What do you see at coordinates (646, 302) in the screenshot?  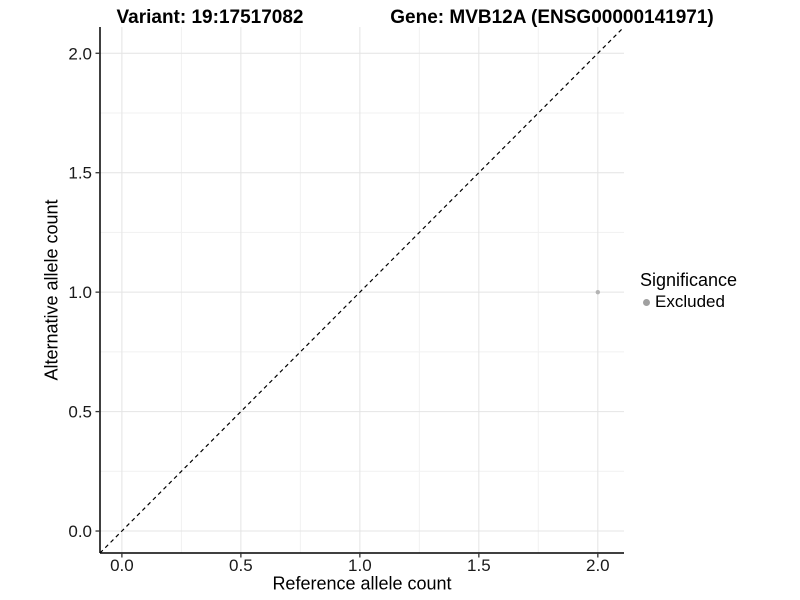 I see `legend-key-dot` at bounding box center [646, 302].